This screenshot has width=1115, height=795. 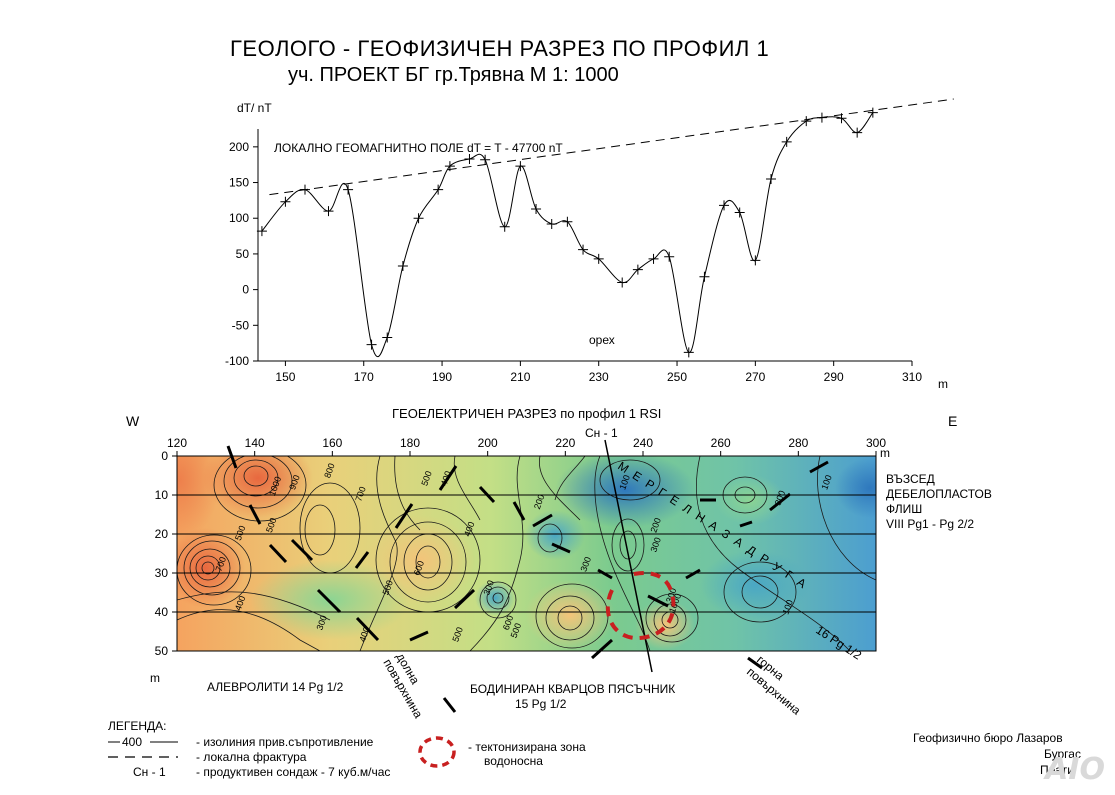 I want to click on trend-line, so click(x=611, y=147).